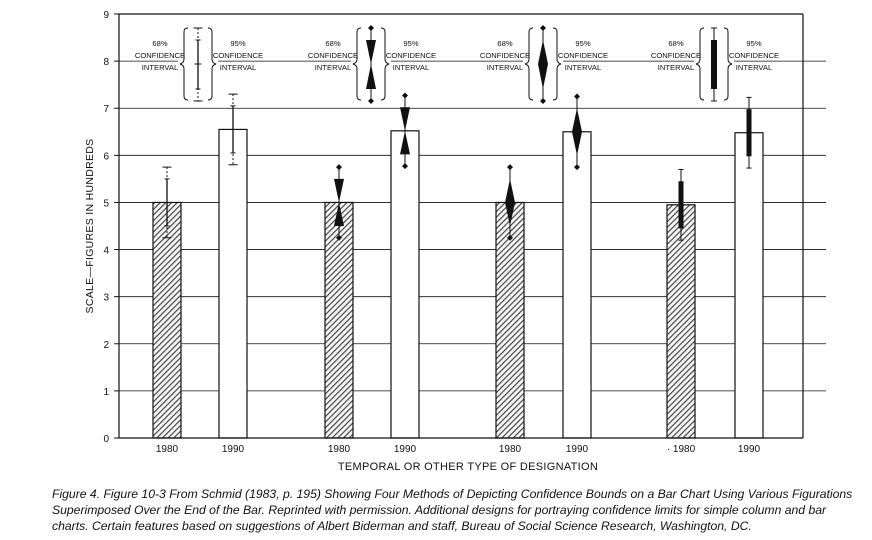  I want to click on y-axis-title: SCALE—FIGURES IN HUNDREDS, so click(90, 226).